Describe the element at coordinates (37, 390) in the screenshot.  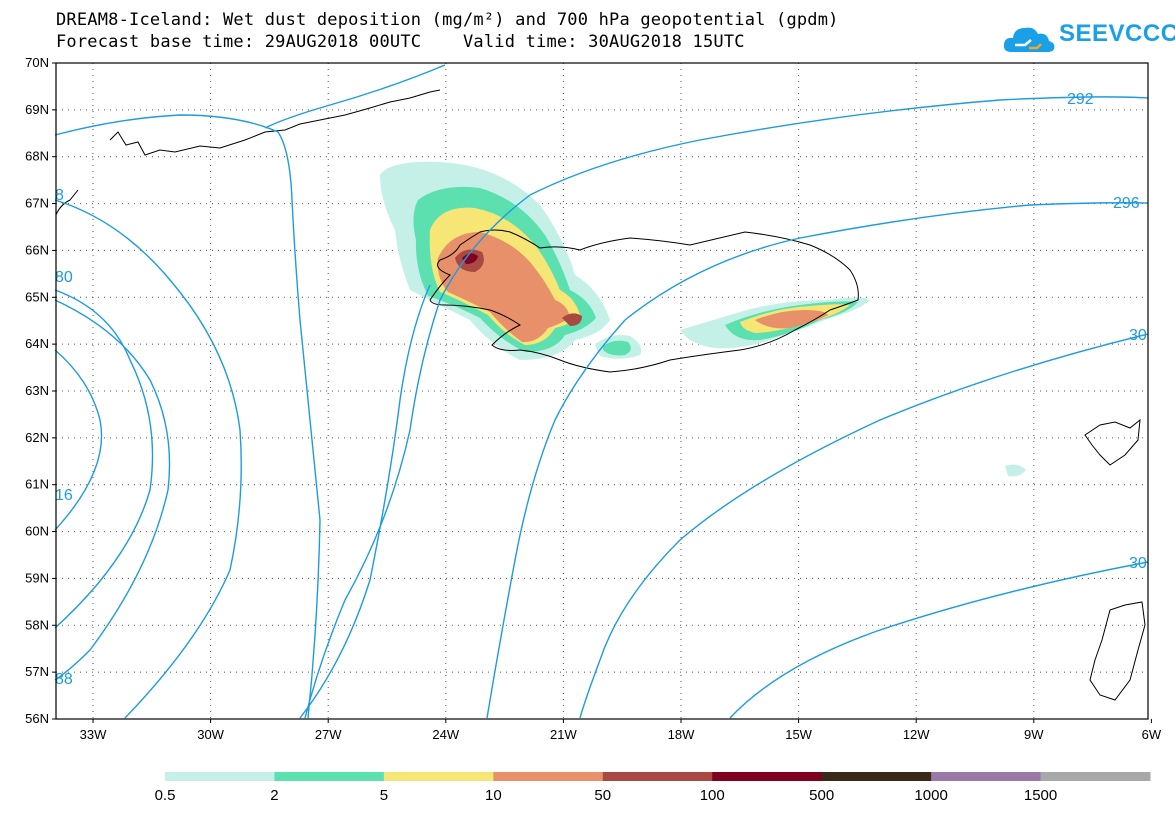
I see `lat-label: 63N` at that location.